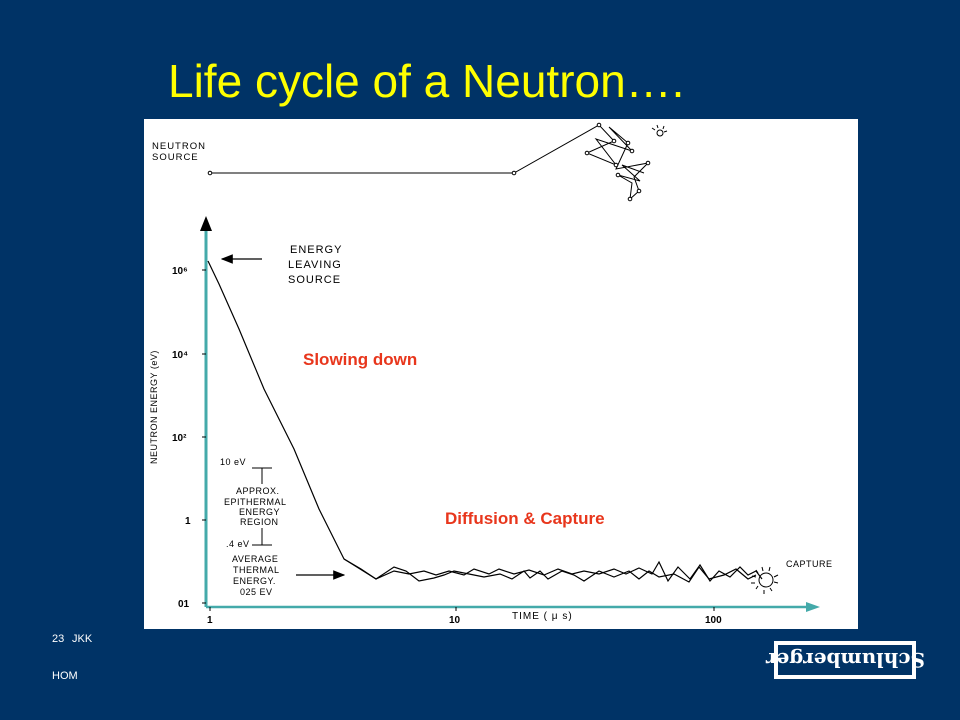 This screenshot has width=960, height=720. What do you see at coordinates (809, 564) in the screenshot?
I see `capture-label: CAPTURE` at bounding box center [809, 564].